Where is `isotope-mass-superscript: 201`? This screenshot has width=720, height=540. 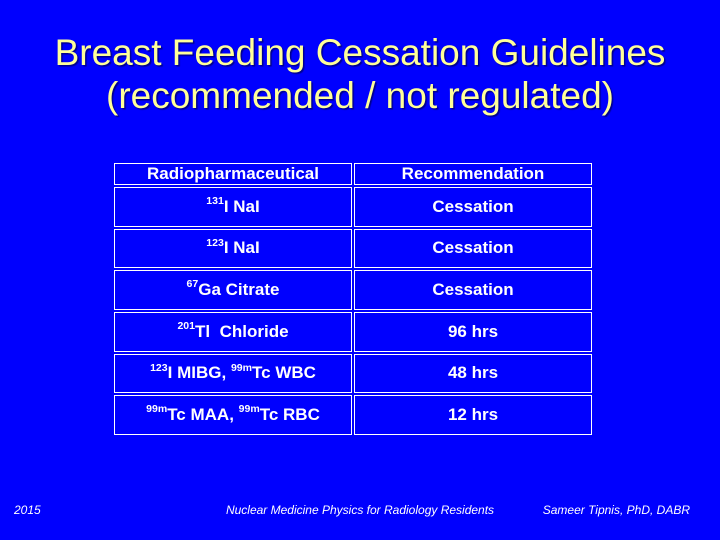
isotope-mass-superscript: 201 is located at coordinates (186, 326).